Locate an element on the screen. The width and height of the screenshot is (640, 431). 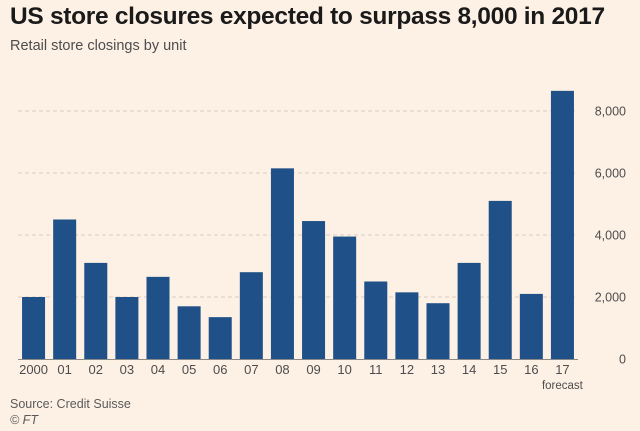
x-tick-label: 02 is located at coordinates (96, 369).